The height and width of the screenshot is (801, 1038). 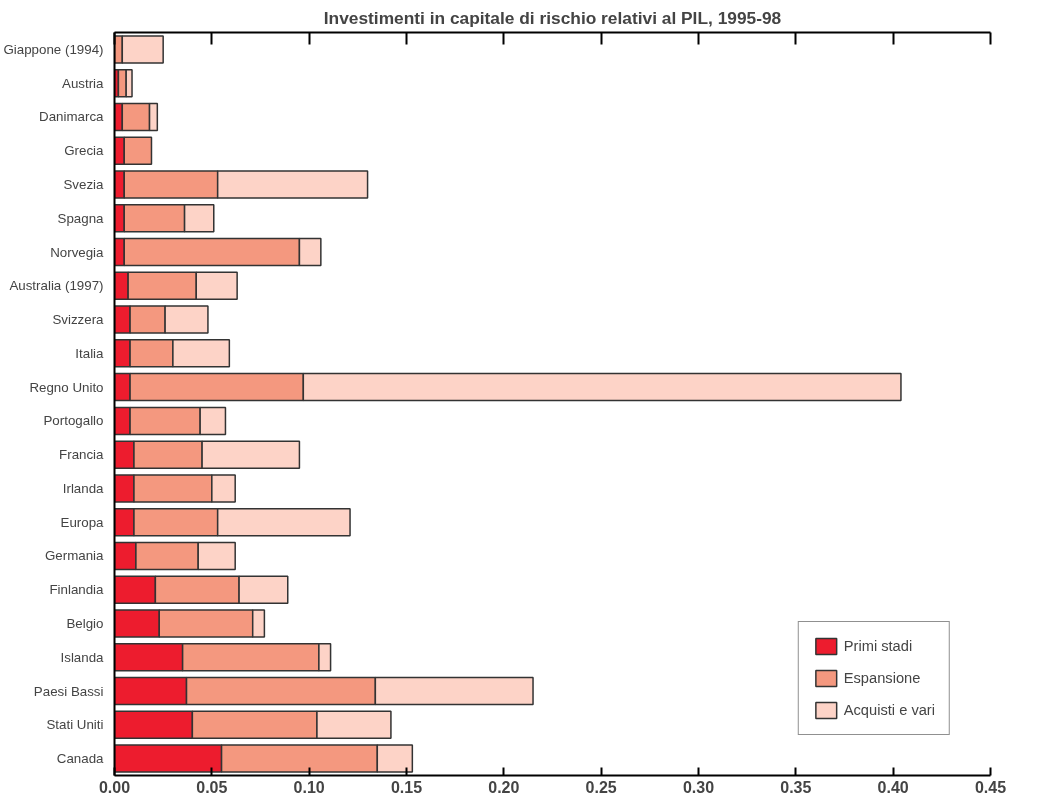 I want to click on legend-label: Primi stadi, so click(x=878, y=646).